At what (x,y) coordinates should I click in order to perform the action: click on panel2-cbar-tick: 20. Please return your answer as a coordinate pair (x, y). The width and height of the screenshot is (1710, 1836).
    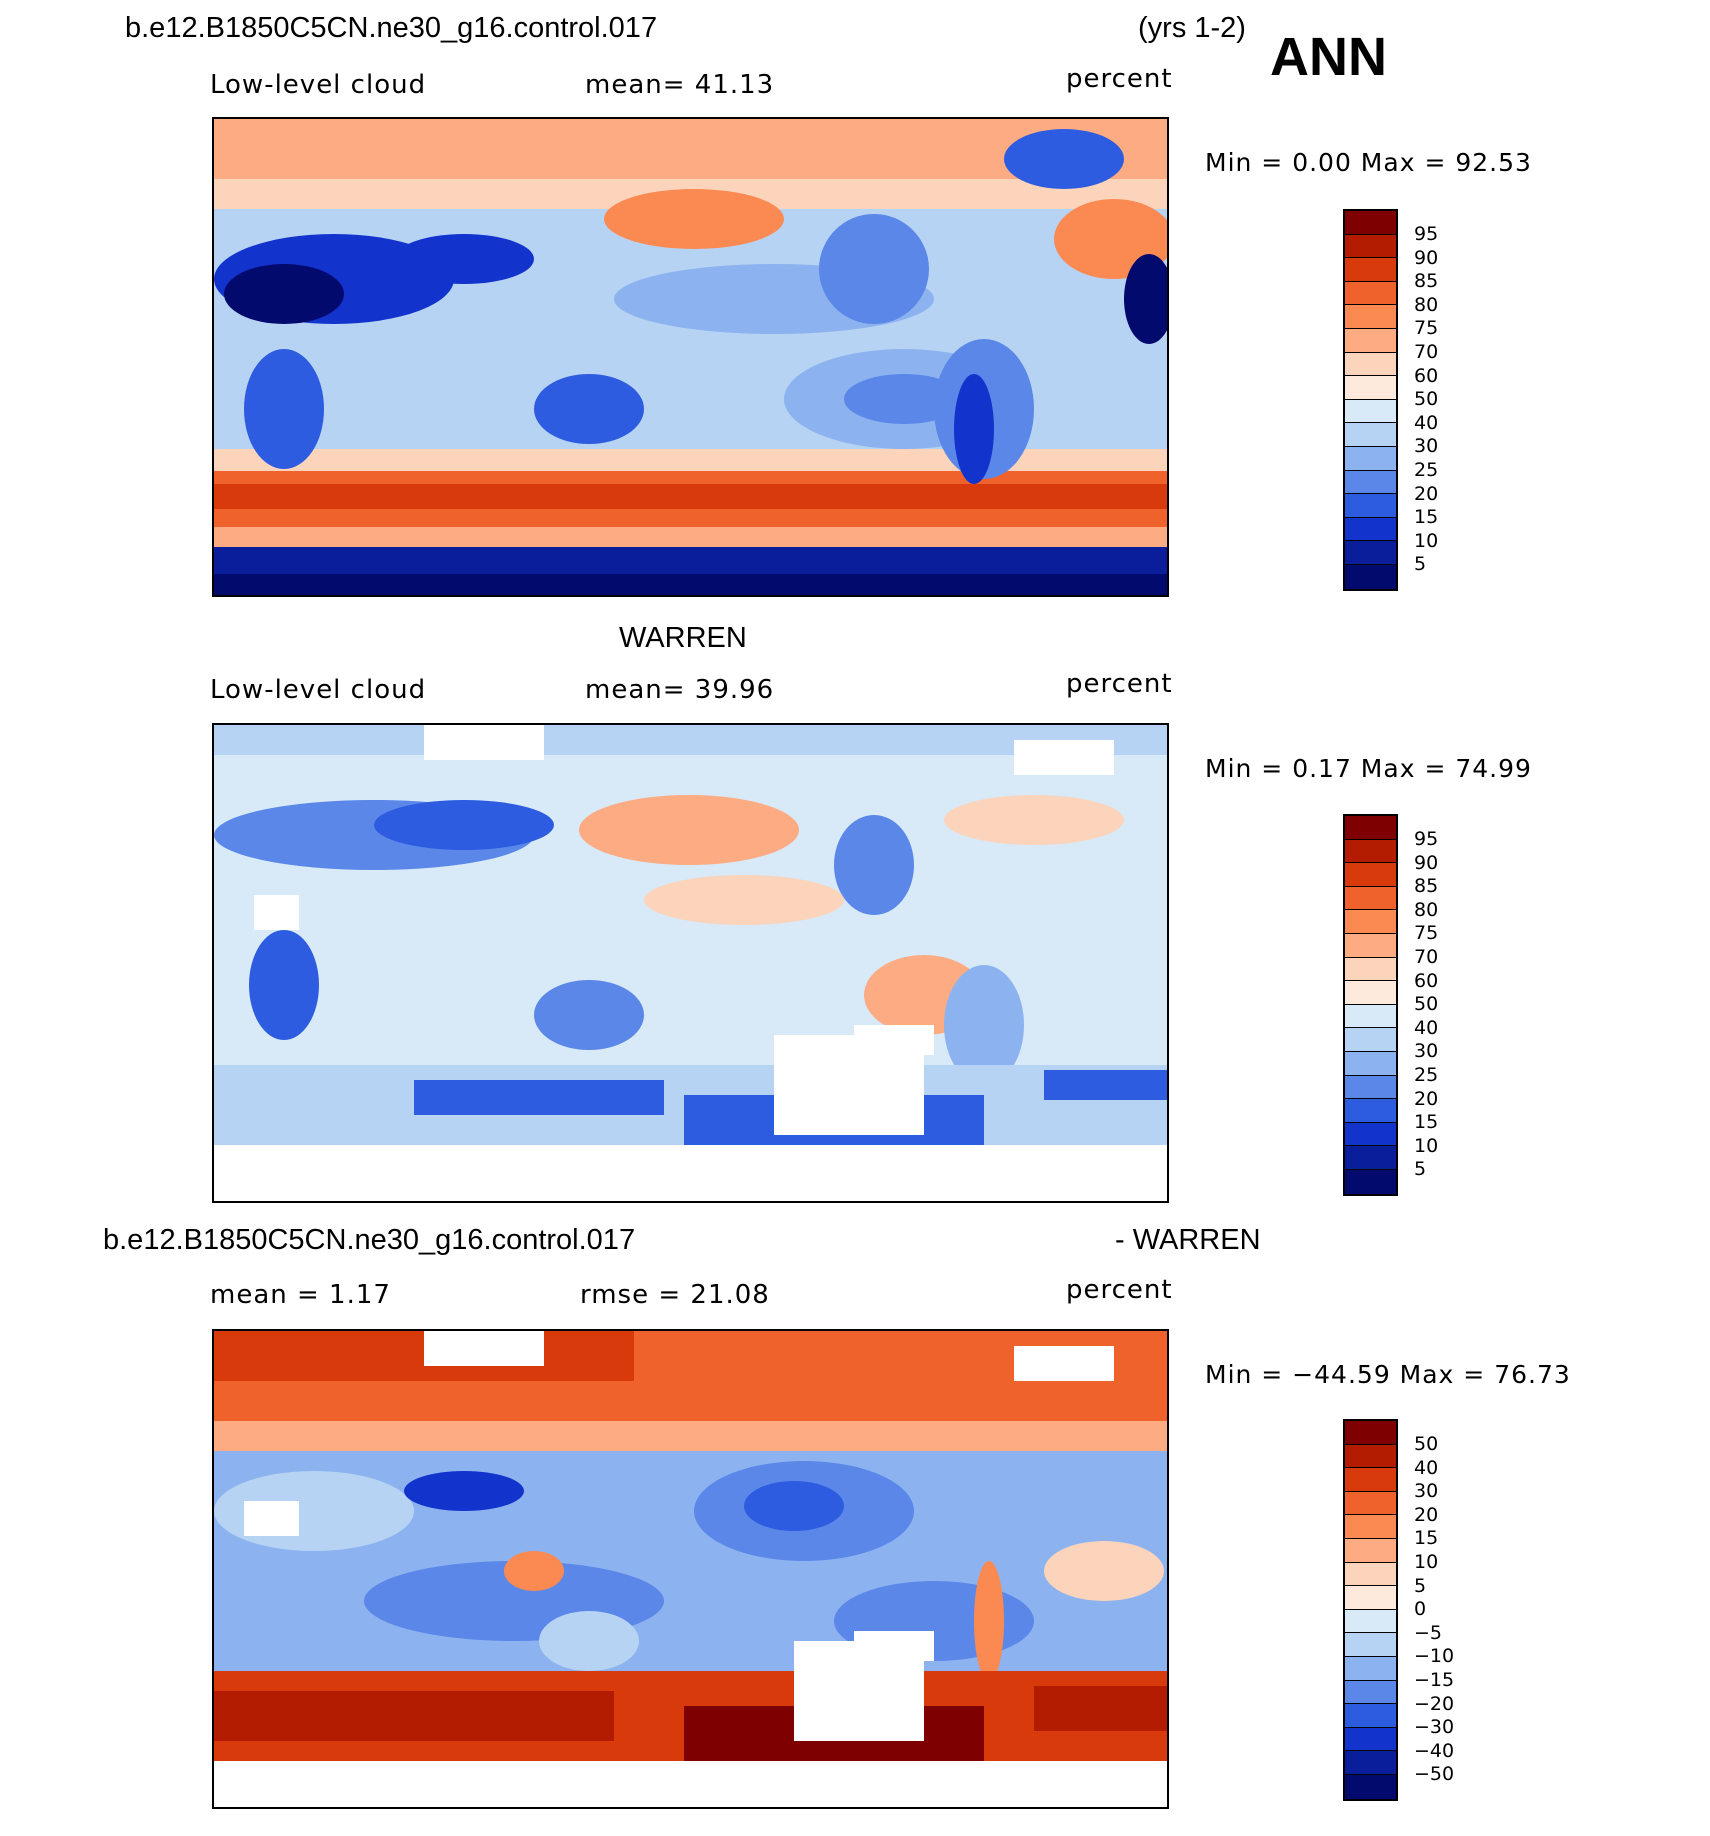
    Looking at the image, I should click on (1426, 1098).